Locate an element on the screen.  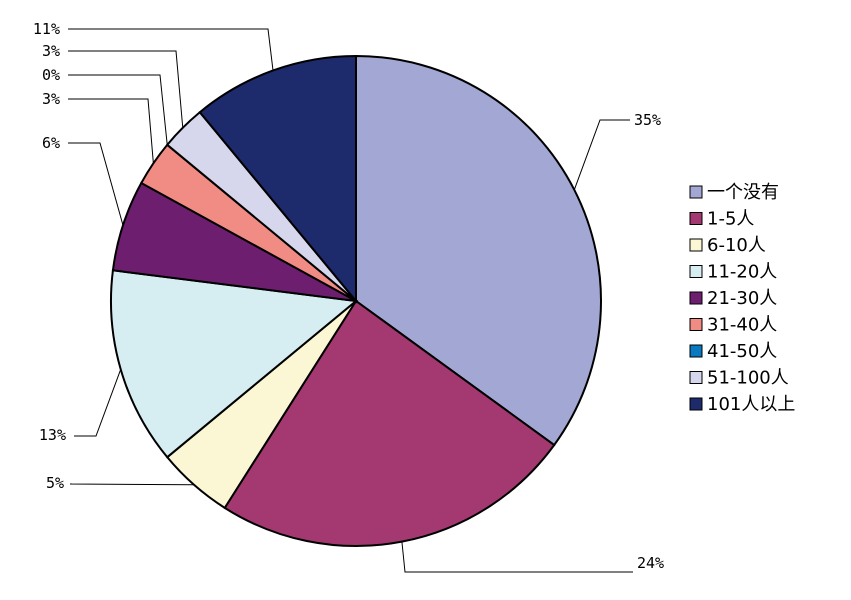
legend-label-6: 31-40人 is located at coordinates (742, 325).